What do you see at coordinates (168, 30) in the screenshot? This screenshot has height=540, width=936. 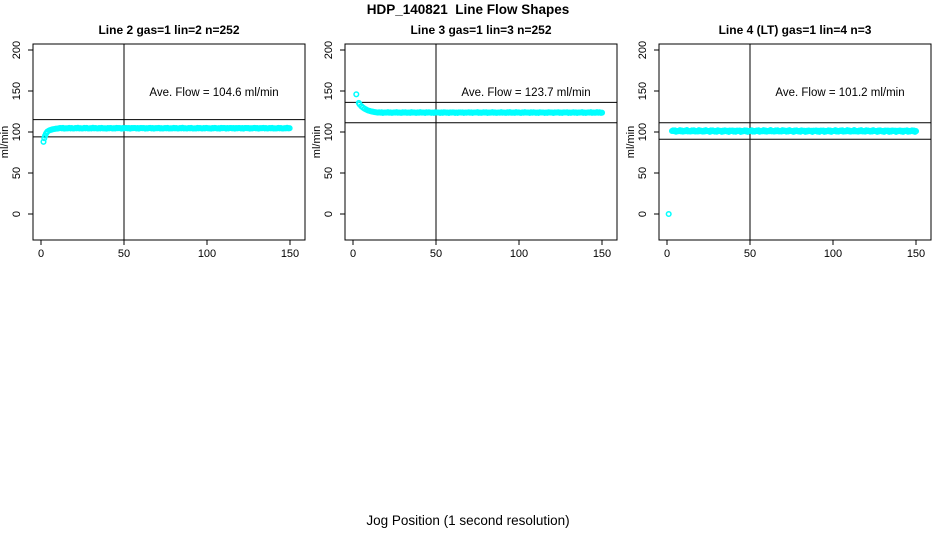 I see `panel-title: Line 2 gas=1 lin=2 n=252` at bounding box center [168, 30].